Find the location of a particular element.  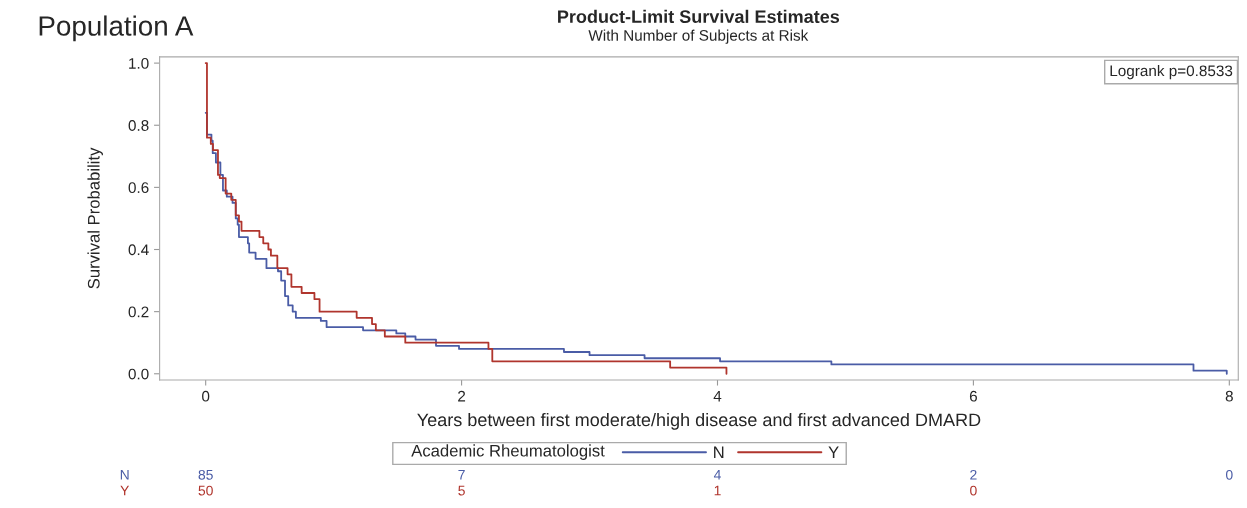

legend-label: Y is located at coordinates (833, 452).